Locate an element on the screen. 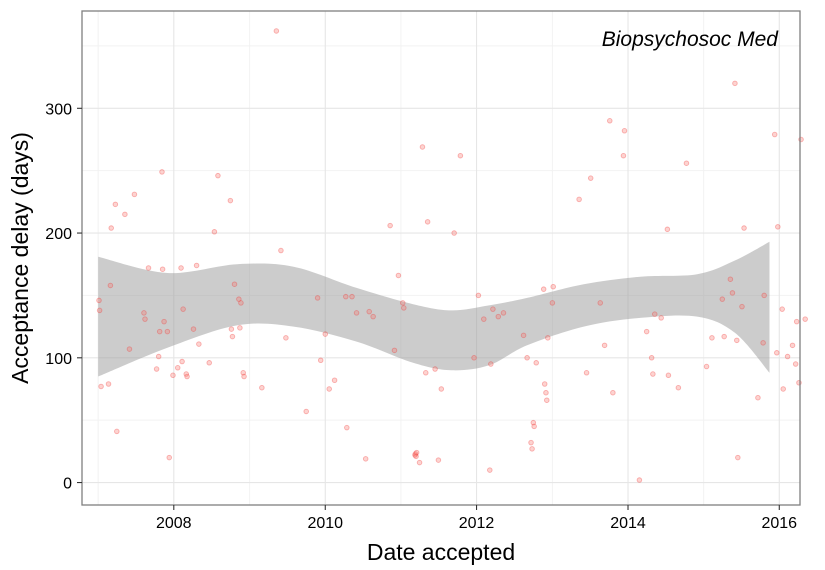  y-axis: 0 100 200 300 is located at coordinates (63, 297).